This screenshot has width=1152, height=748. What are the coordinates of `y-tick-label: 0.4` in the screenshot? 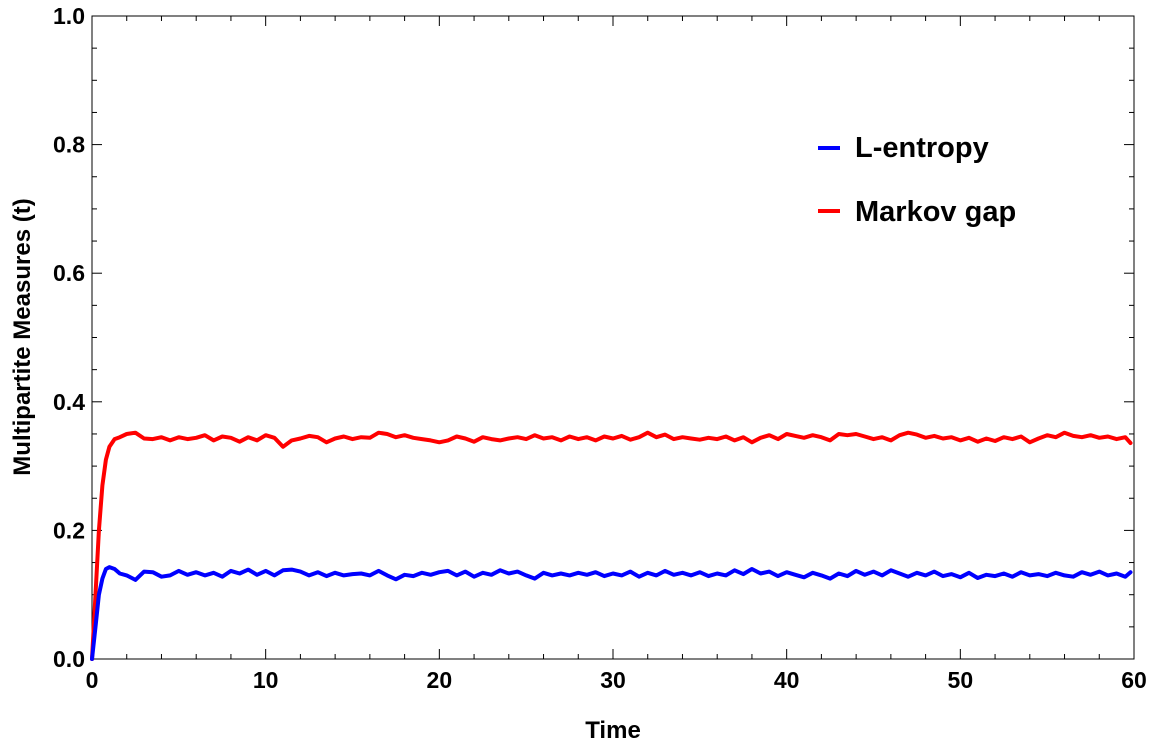 It's located at (69, 402).